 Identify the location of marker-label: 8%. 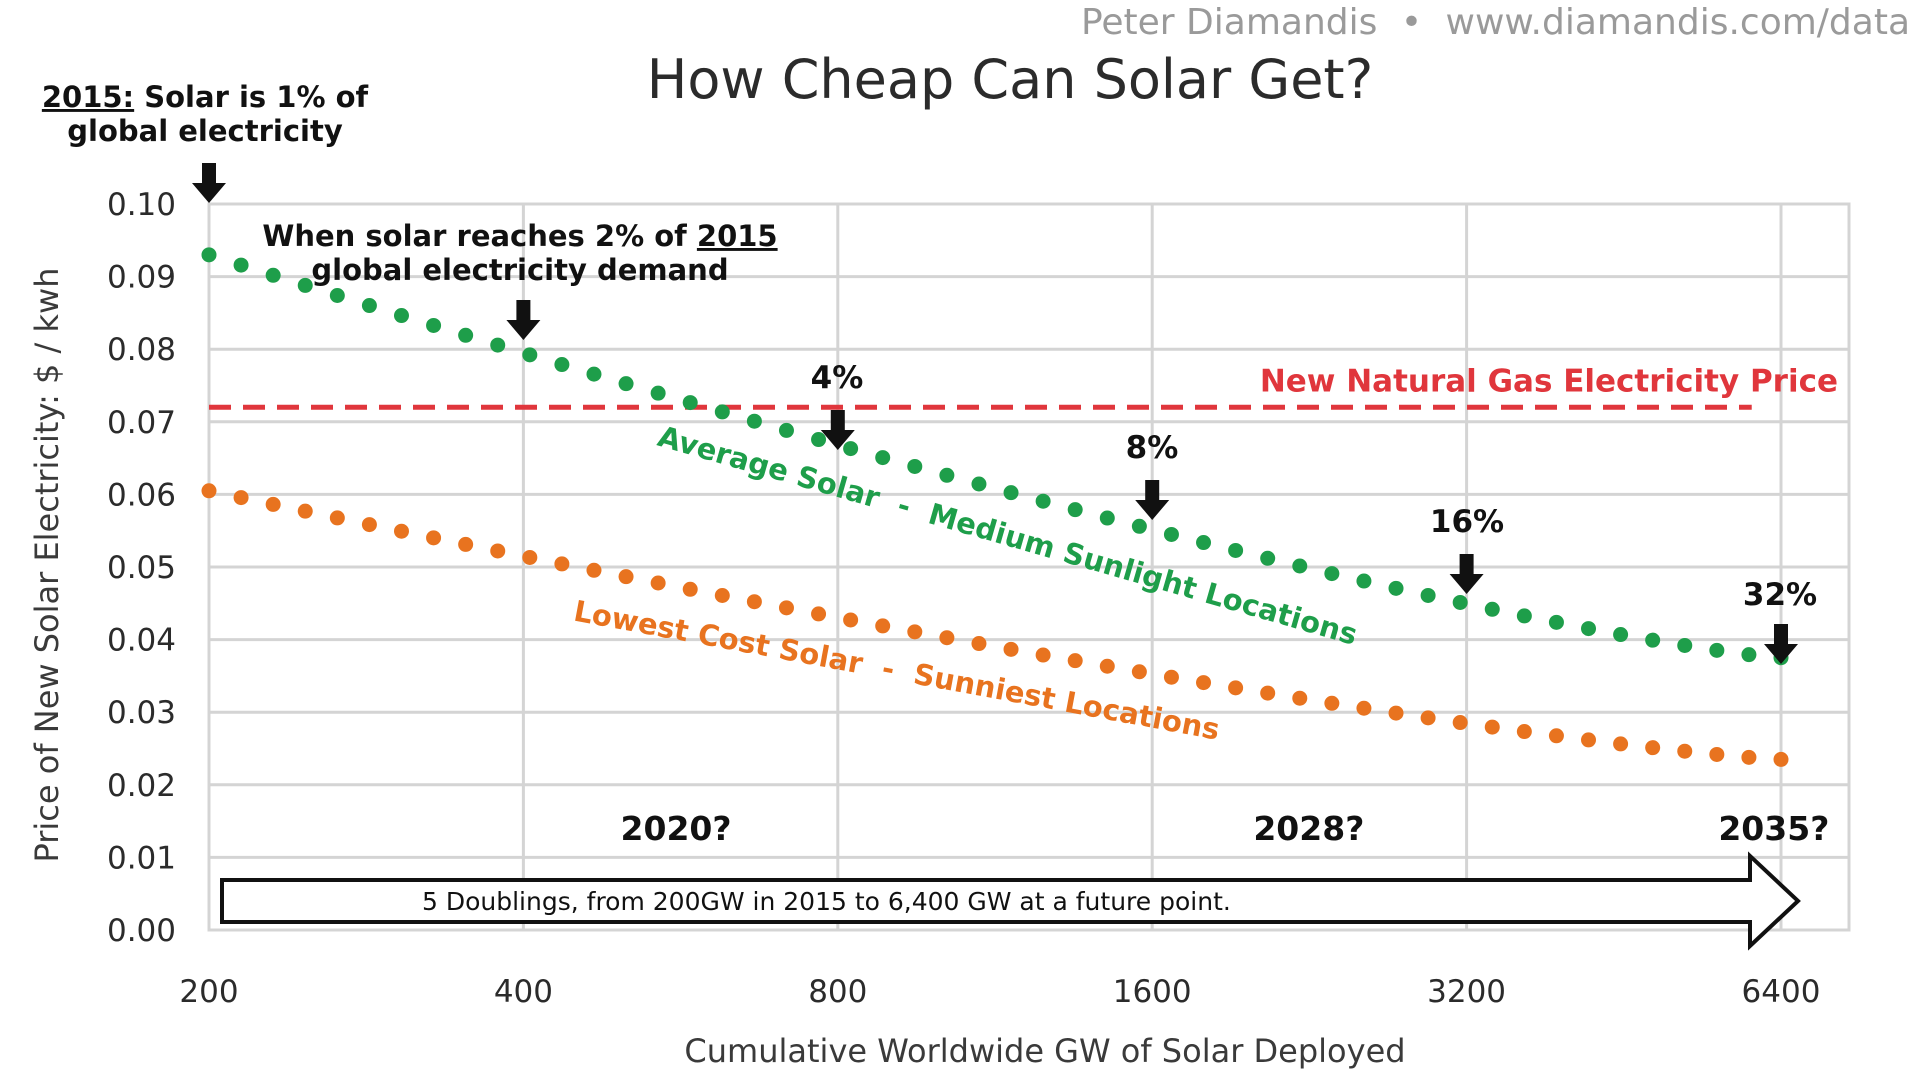
(1152, 448).